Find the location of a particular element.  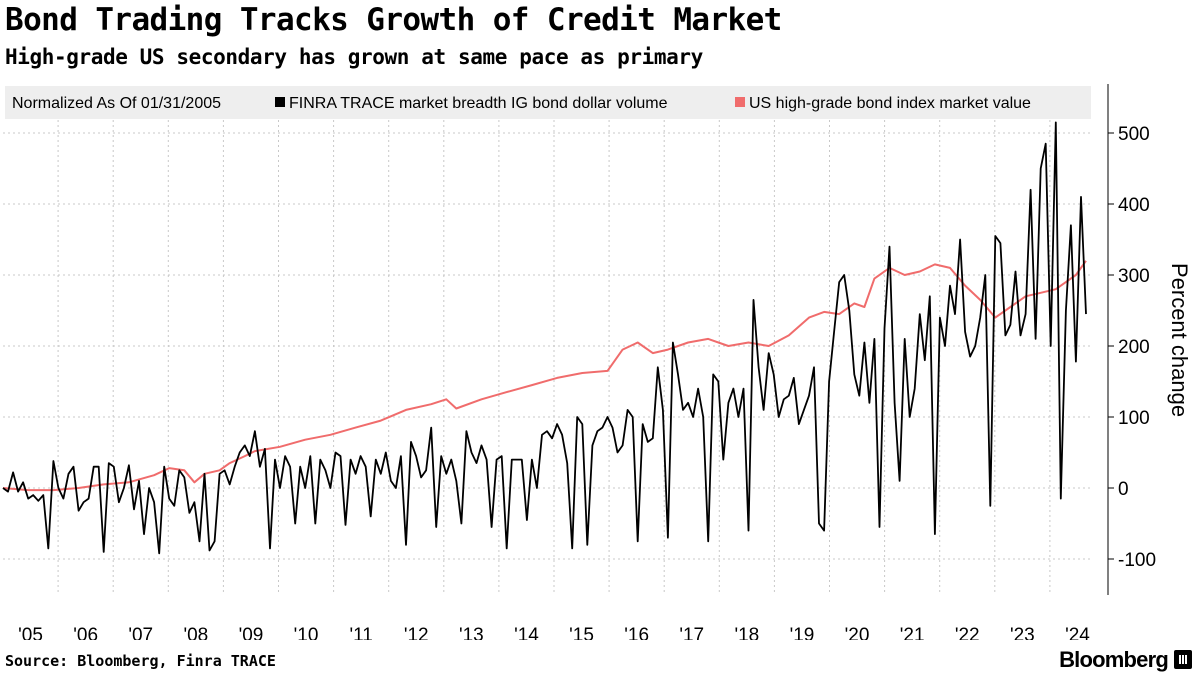

x-tick-label: '19 is located at coordinates (802, 632).